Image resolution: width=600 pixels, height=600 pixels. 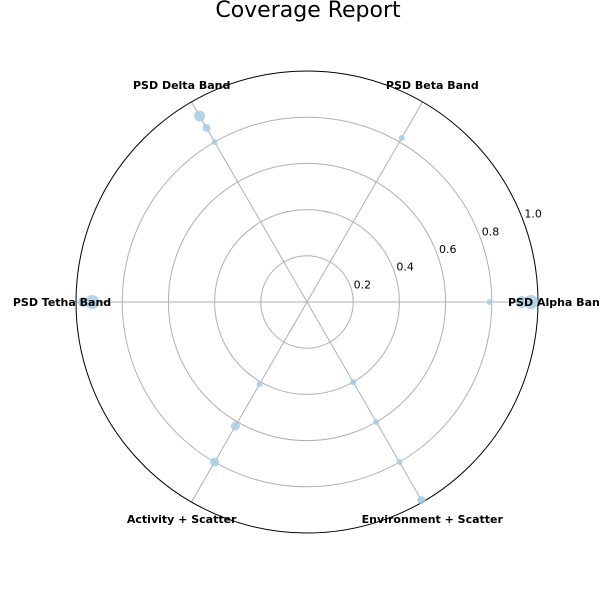 What do you see at coordinates (182, 519) in the screenshot?
I see `category-label: Activity + Scatter` at bounding box center [182, 519].